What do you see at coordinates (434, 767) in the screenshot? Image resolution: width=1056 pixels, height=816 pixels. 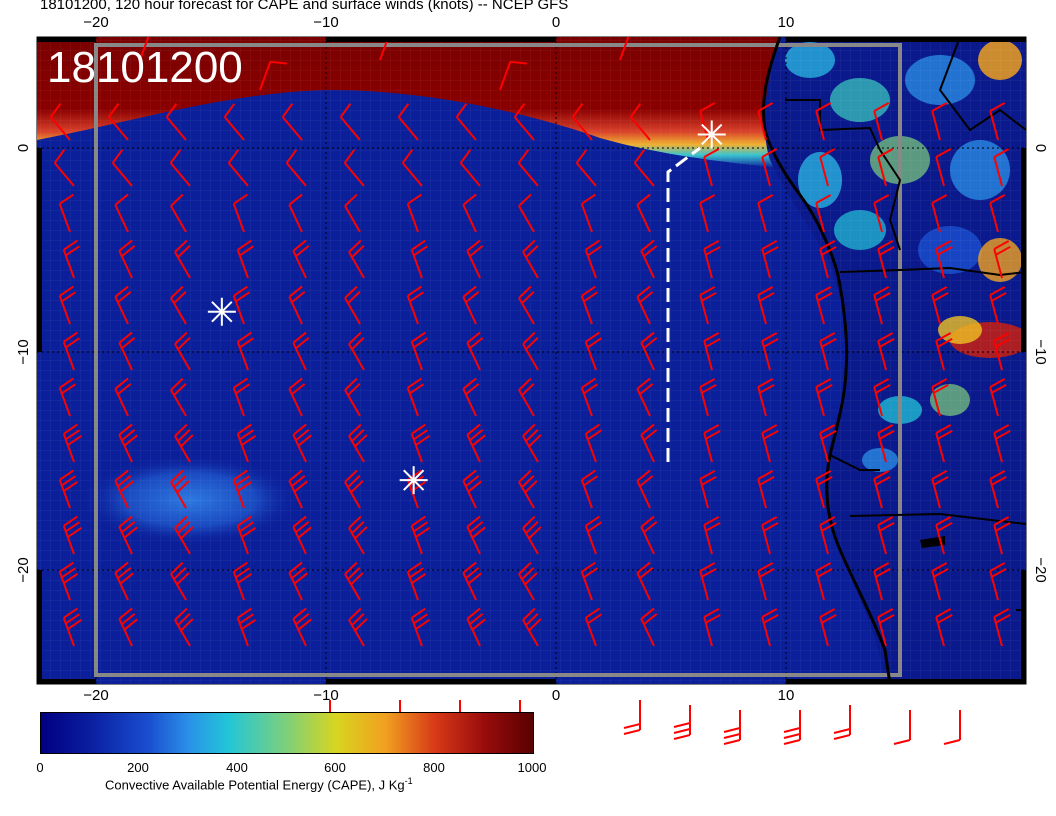 I see `colorbar-tick-800: 800` at bounding box center [434, 767].